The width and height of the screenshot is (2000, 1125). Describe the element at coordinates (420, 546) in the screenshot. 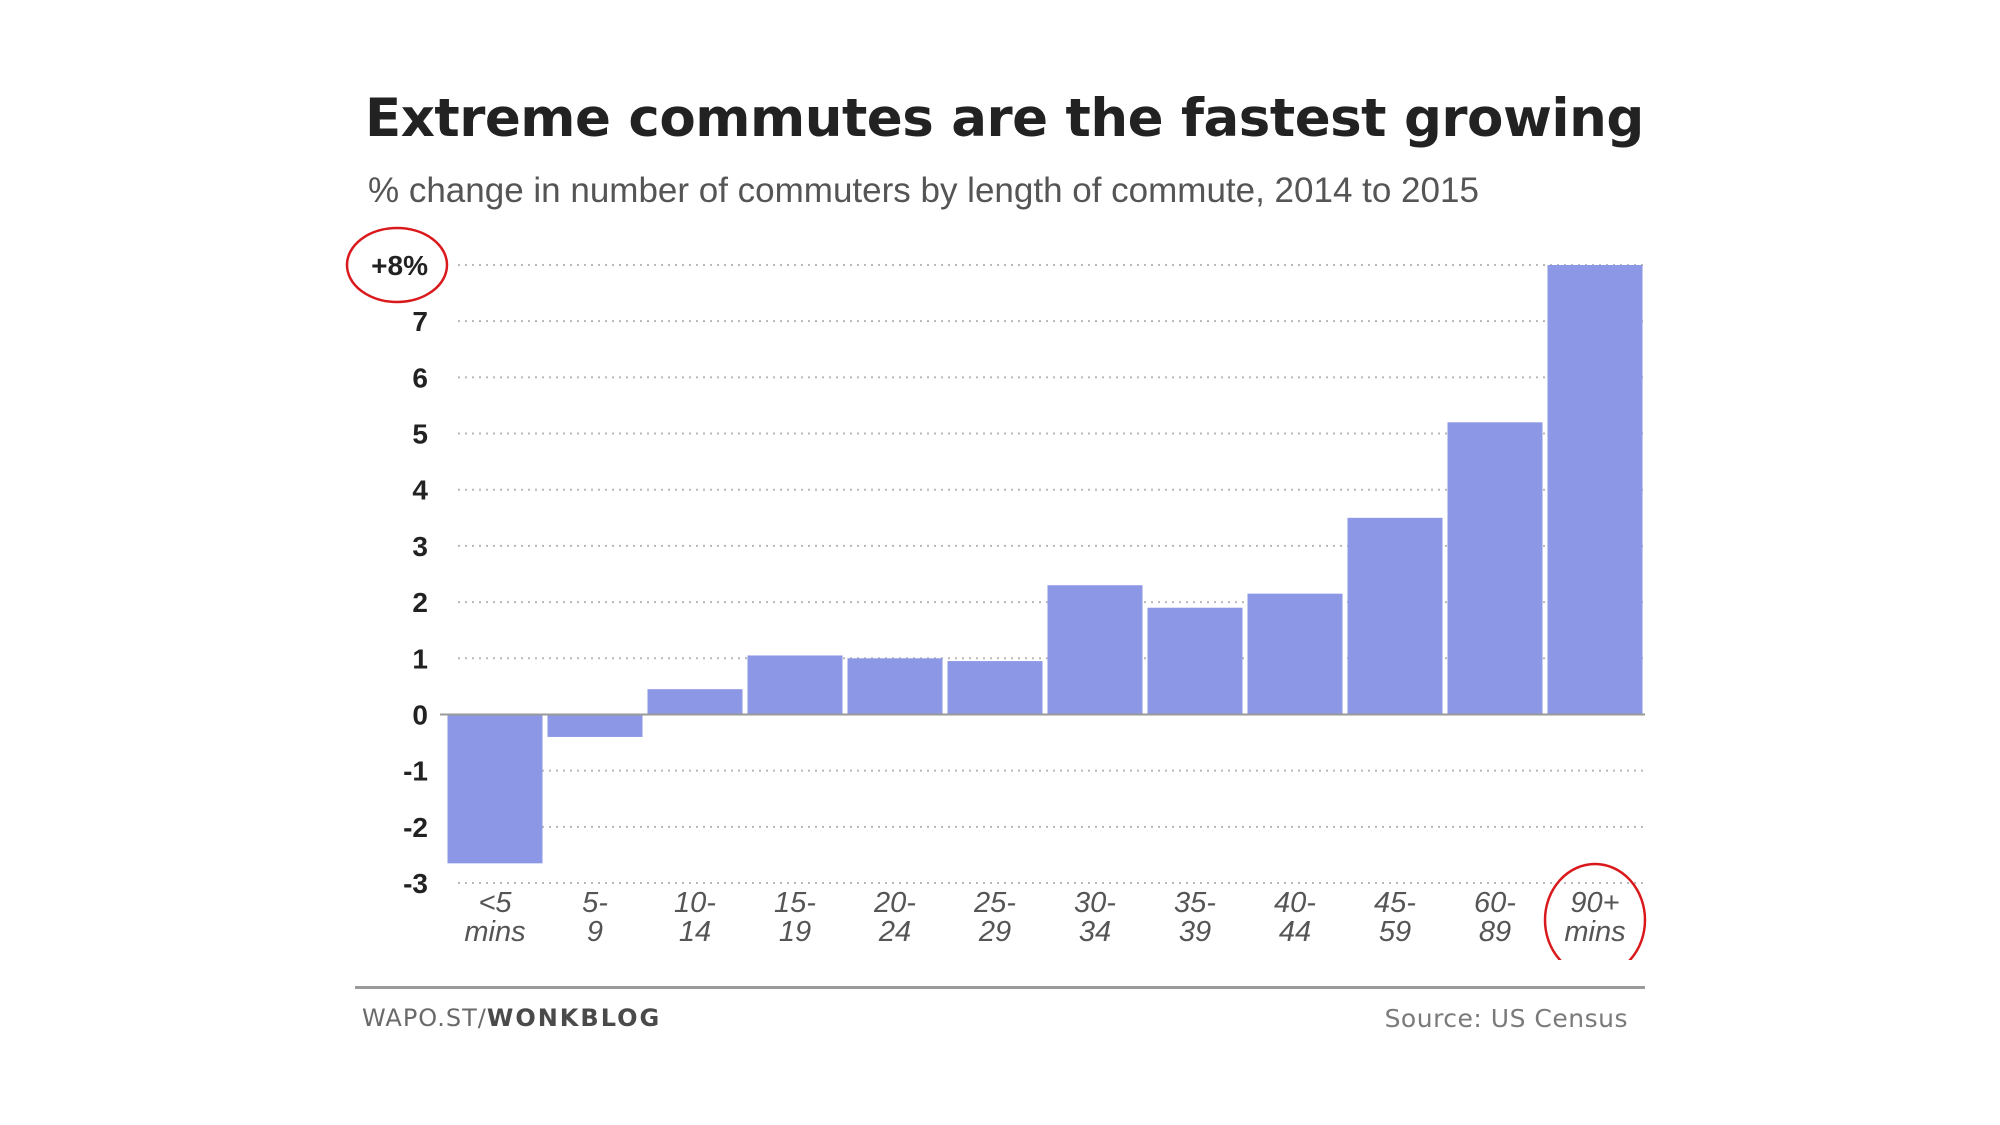

I see `y-tick-label: 3` at that location.